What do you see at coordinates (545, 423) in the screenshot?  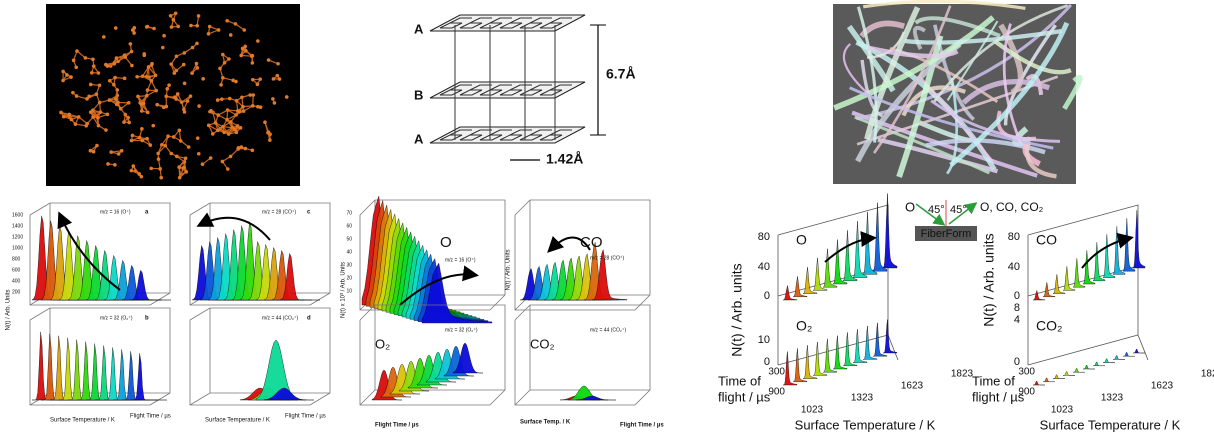 I see `z-axis-label: Surface Temp. / K` at bounding box center [545, 423].